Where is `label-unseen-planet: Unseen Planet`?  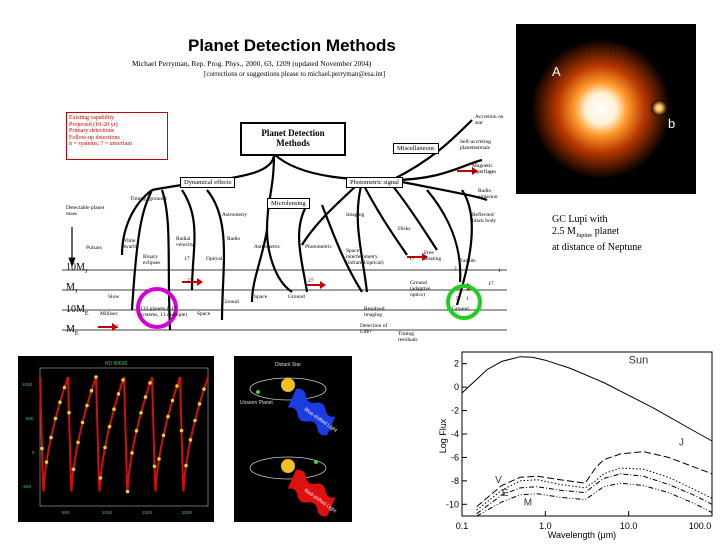 label-unseen-planet: Unseen Planet is located at coordinates (256, 403).